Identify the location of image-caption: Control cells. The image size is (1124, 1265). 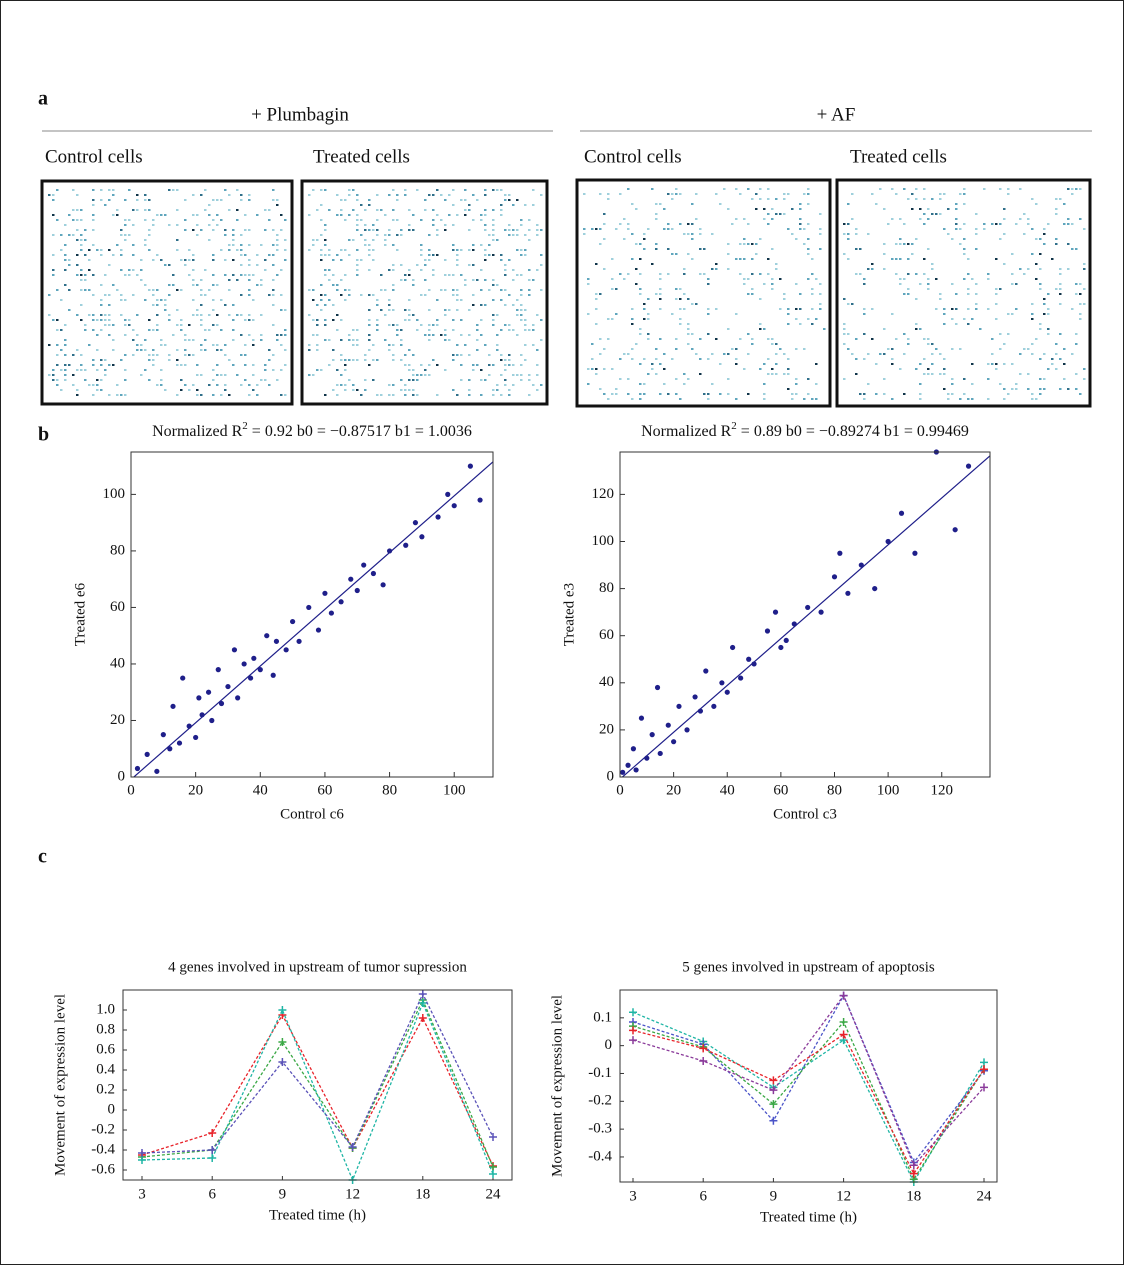
(633, 156).